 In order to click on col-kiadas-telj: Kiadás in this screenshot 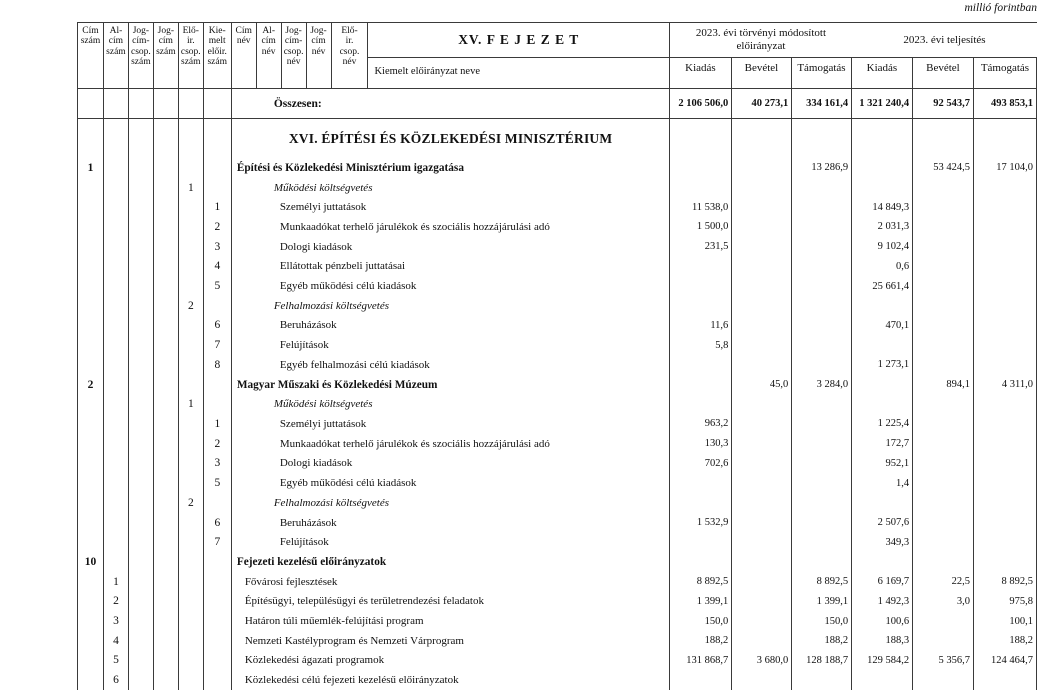, I will do `click(882, 73)`.